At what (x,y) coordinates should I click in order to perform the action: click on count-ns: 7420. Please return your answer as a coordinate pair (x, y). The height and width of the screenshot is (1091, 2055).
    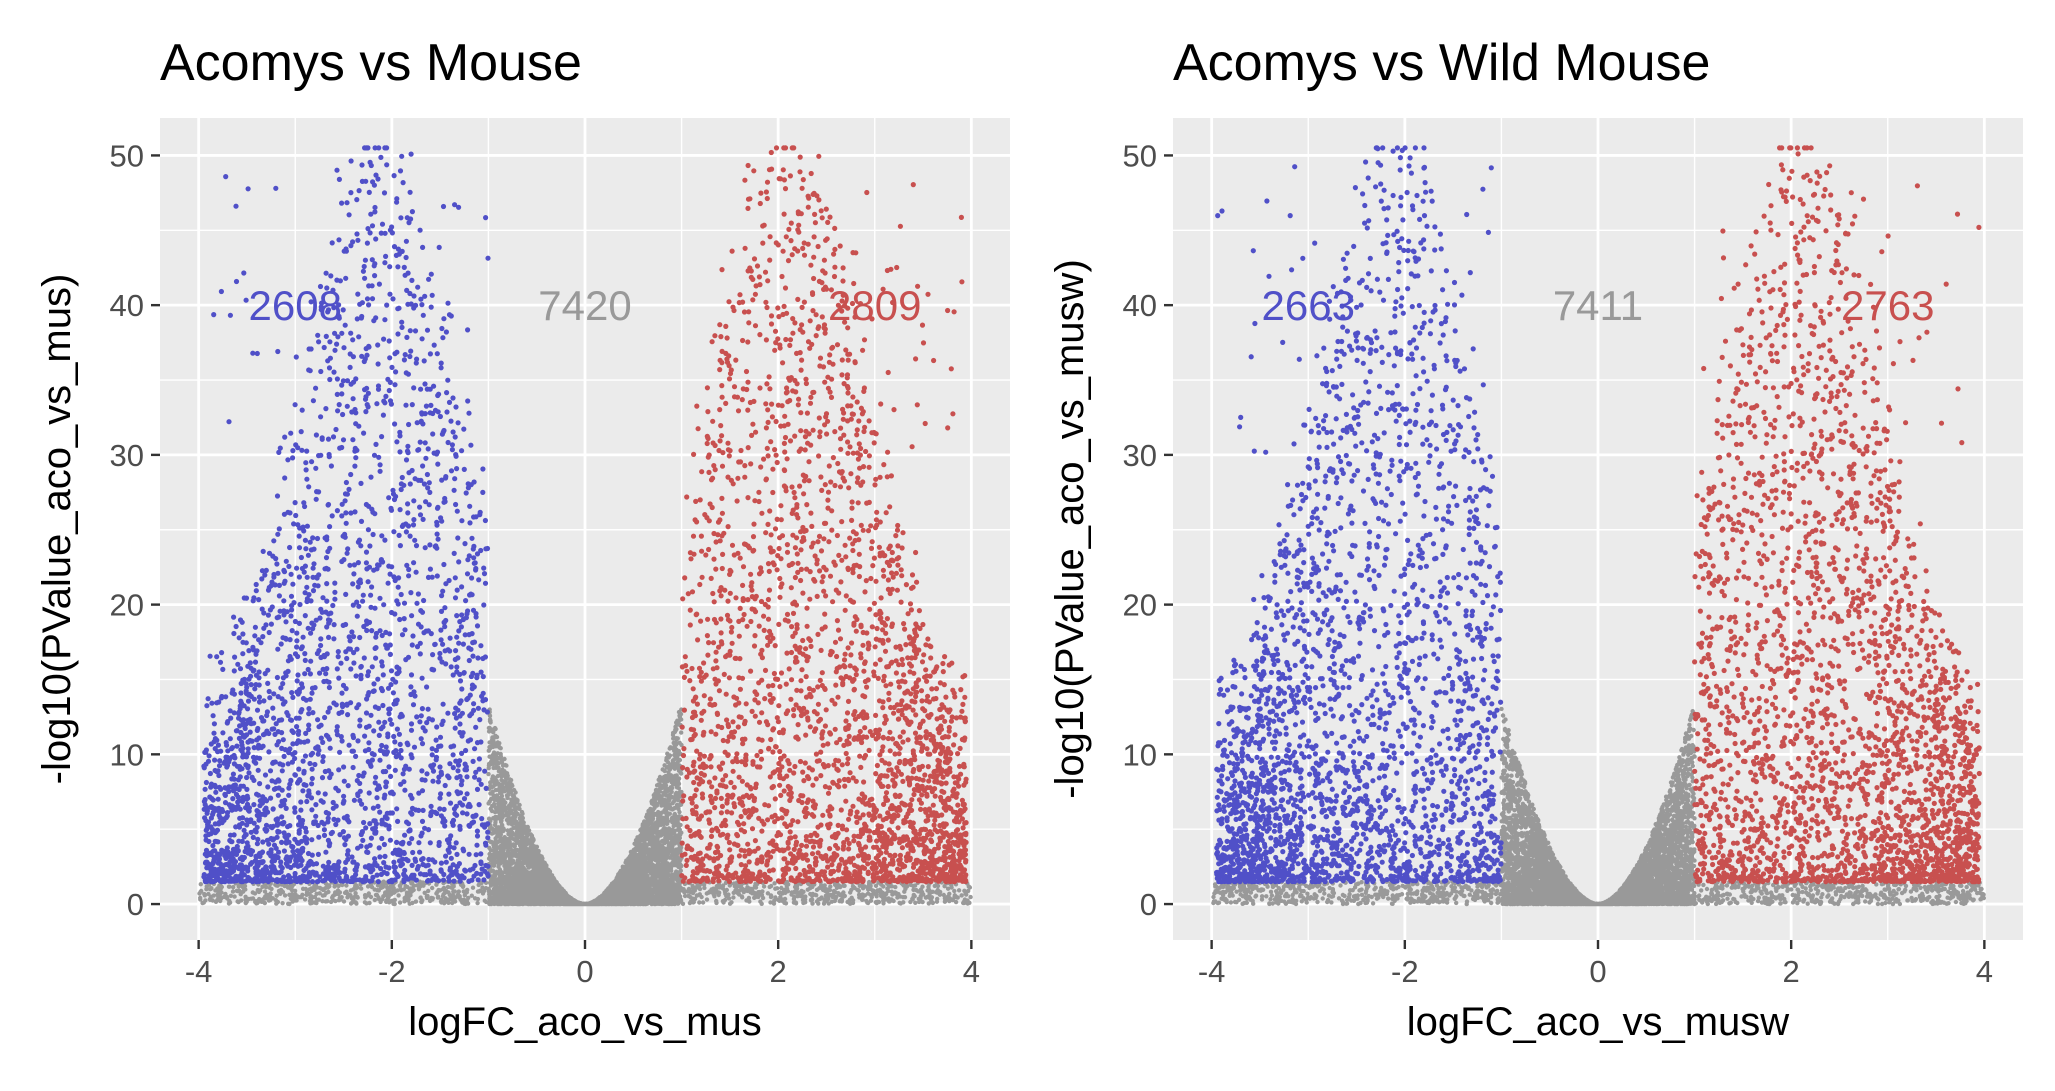
    Looking at the image, I should click on (584, 305).